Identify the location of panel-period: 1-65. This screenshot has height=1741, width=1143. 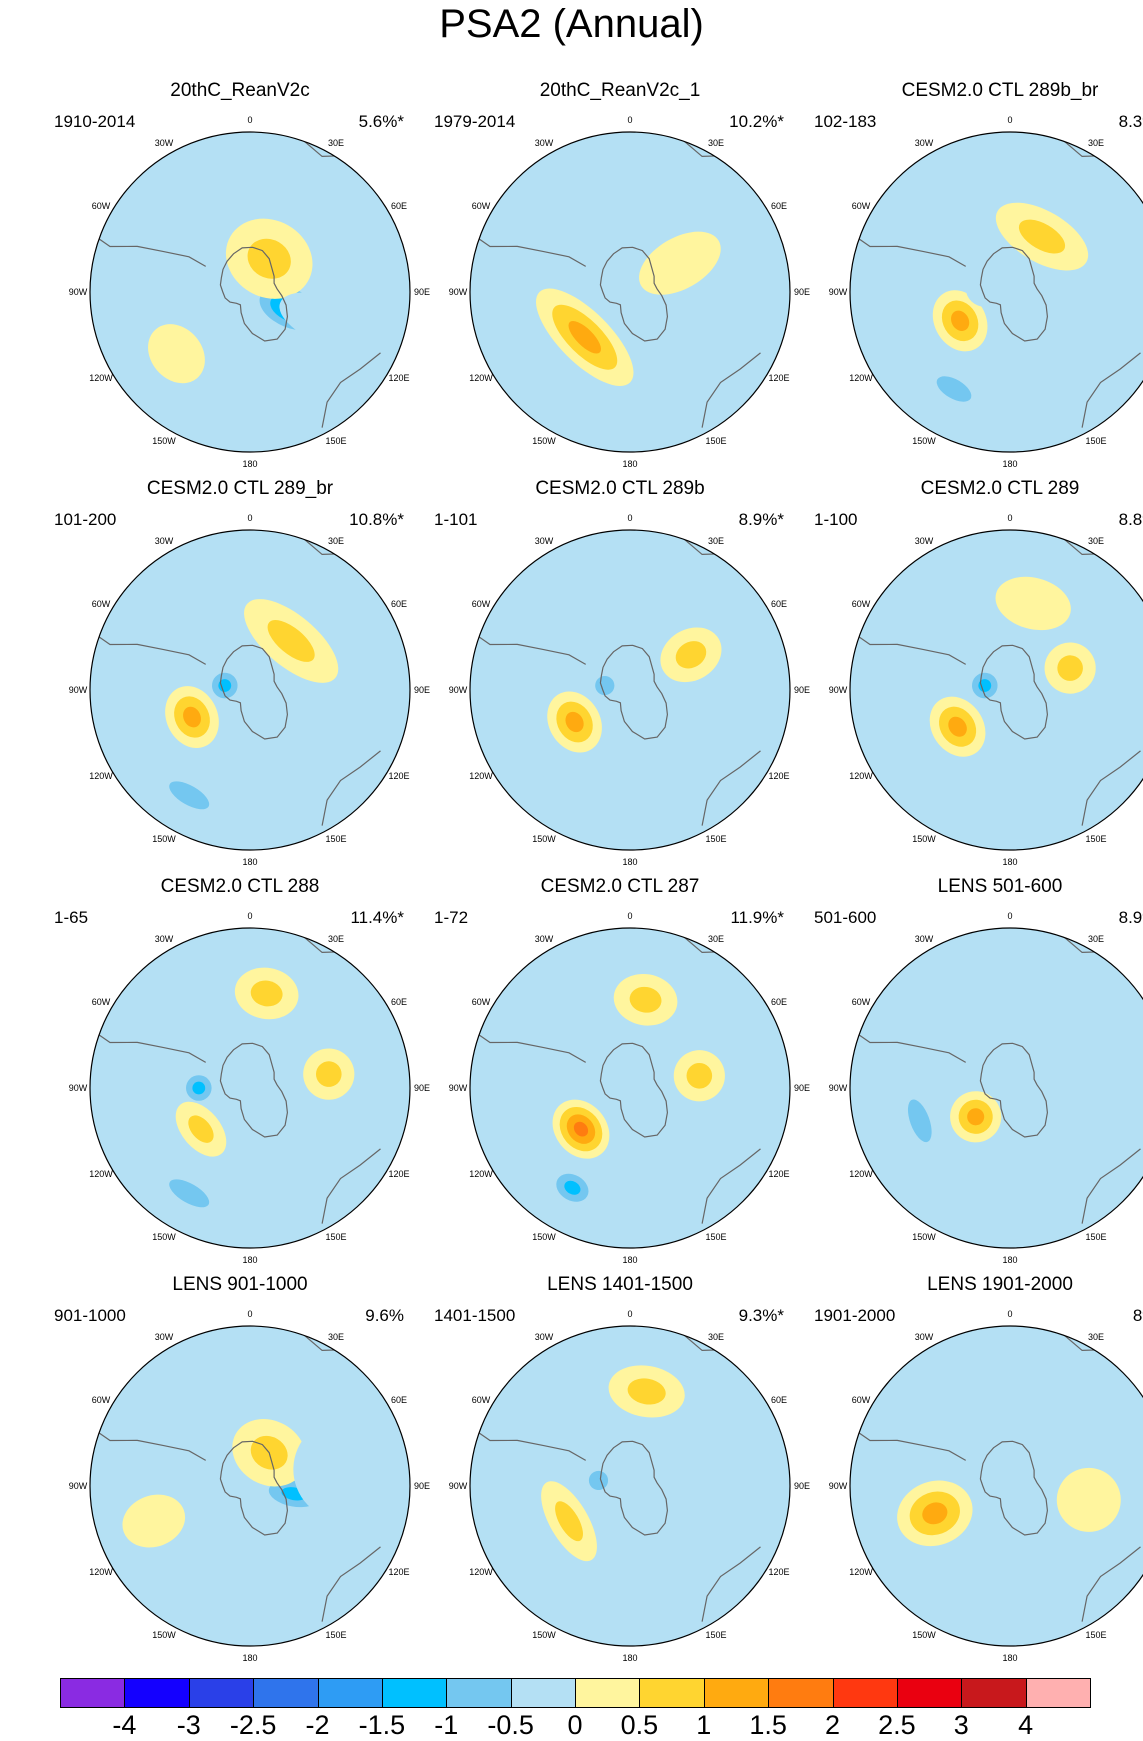
(71, 917).